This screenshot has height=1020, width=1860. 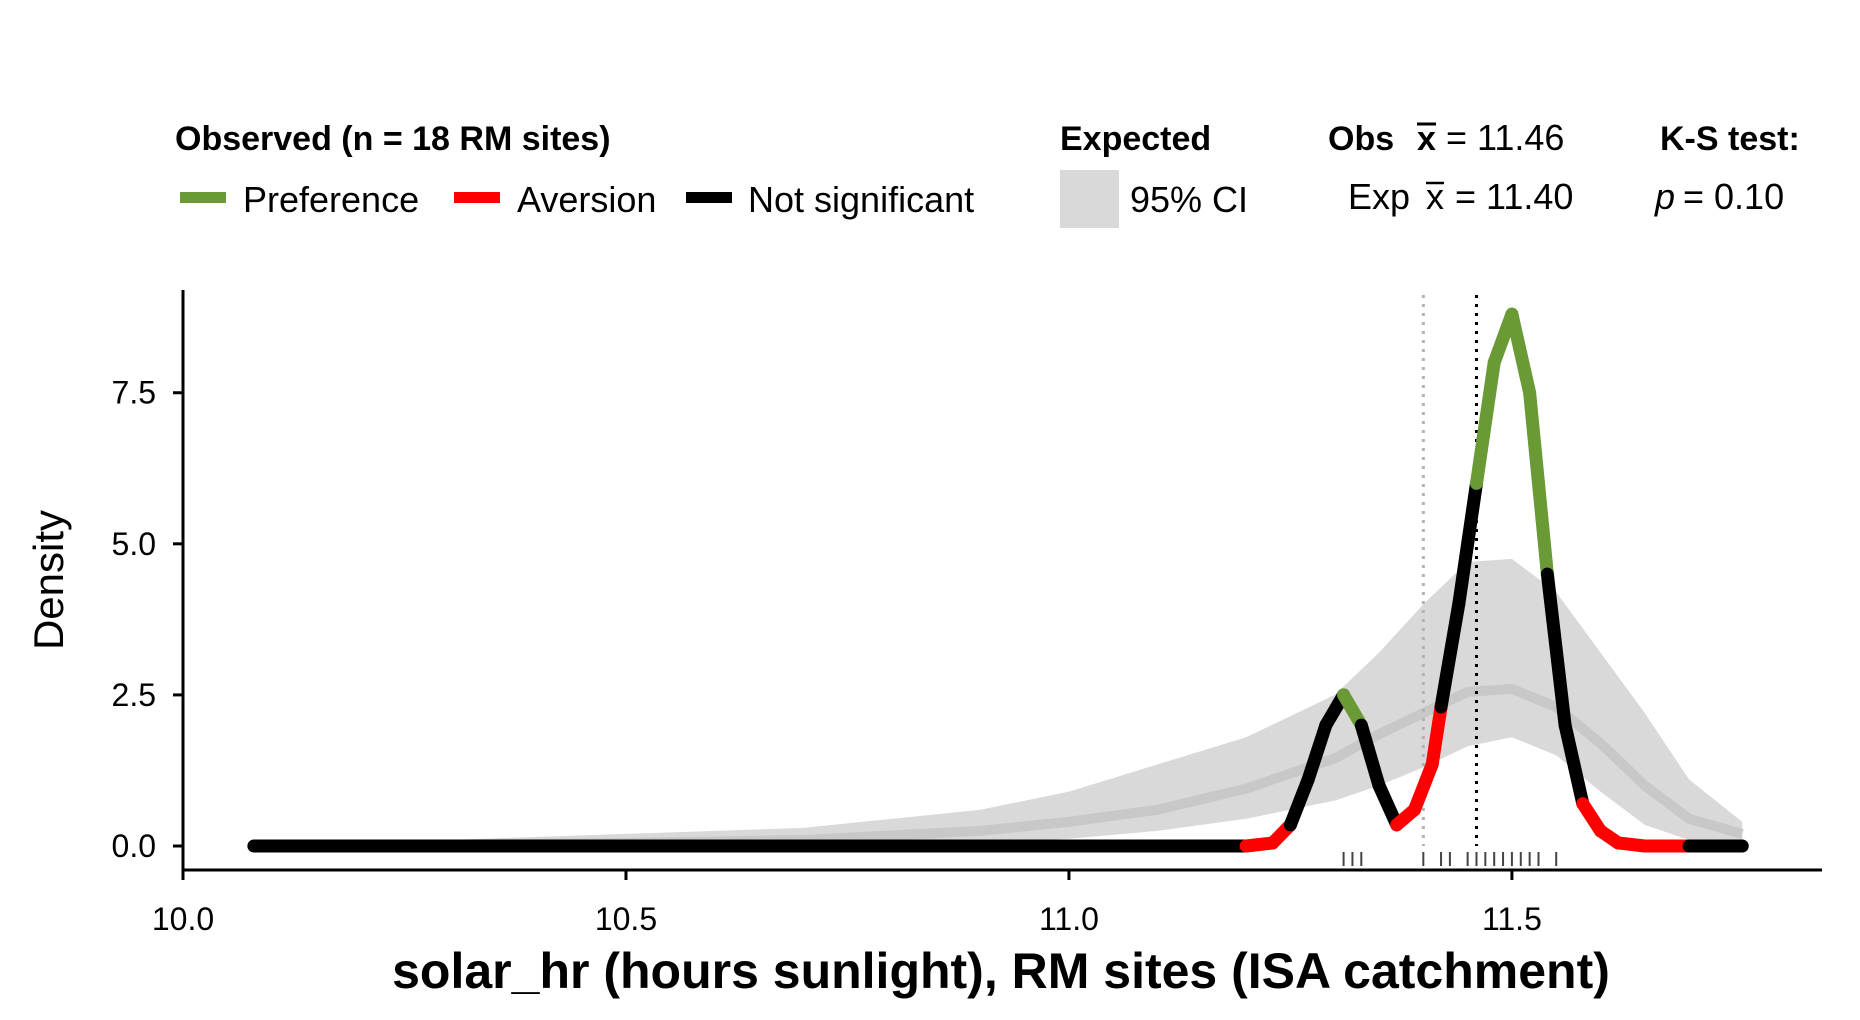 I want to click on y-tick-label: 2.5, so click(x=134, y=695).